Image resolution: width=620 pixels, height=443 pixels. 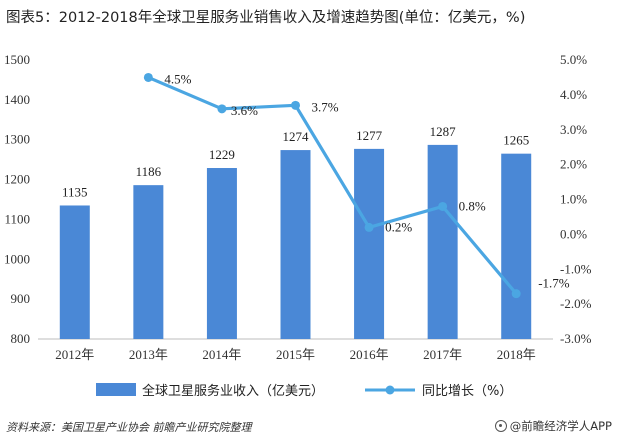 What do you see at coordinates (576, 338) in the screenshot?
I see `y-right-tick-label: -3.0%` at bounding box center [576, 338].